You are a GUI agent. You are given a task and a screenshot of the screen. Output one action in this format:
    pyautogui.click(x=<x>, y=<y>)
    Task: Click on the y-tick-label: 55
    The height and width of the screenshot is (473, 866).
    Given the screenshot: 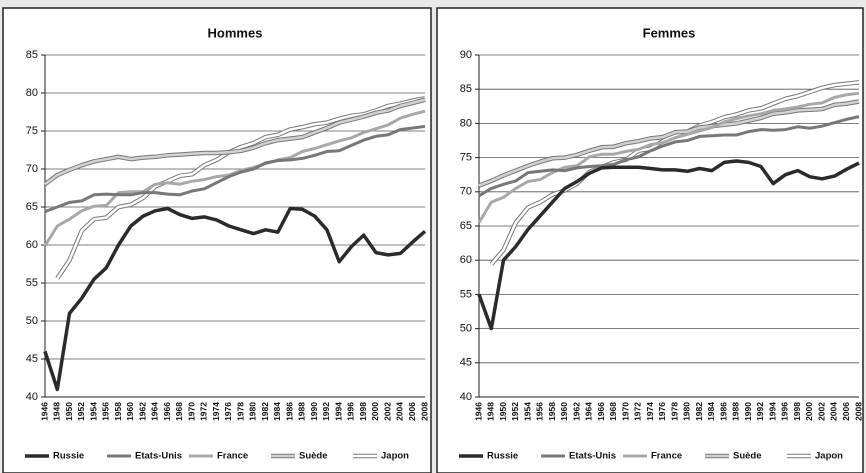 What is the action you would take?
    pyautogui.click(x=466, y=294)
    